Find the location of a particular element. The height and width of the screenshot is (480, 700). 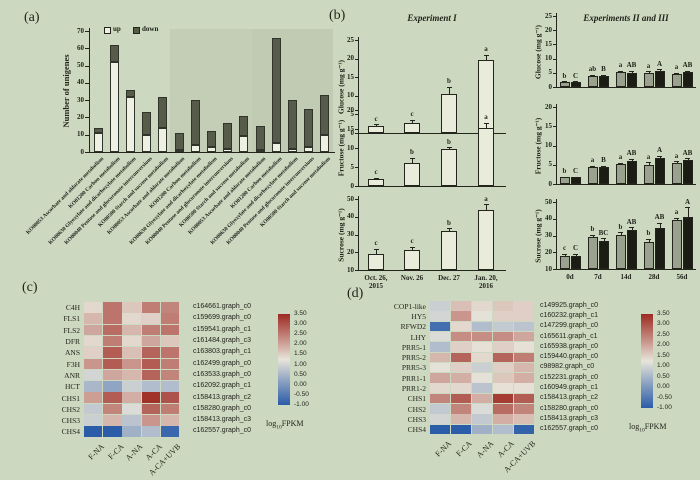

heatmap-c-colorbar-tick: 3.50 is located at coordinates (300, 313).